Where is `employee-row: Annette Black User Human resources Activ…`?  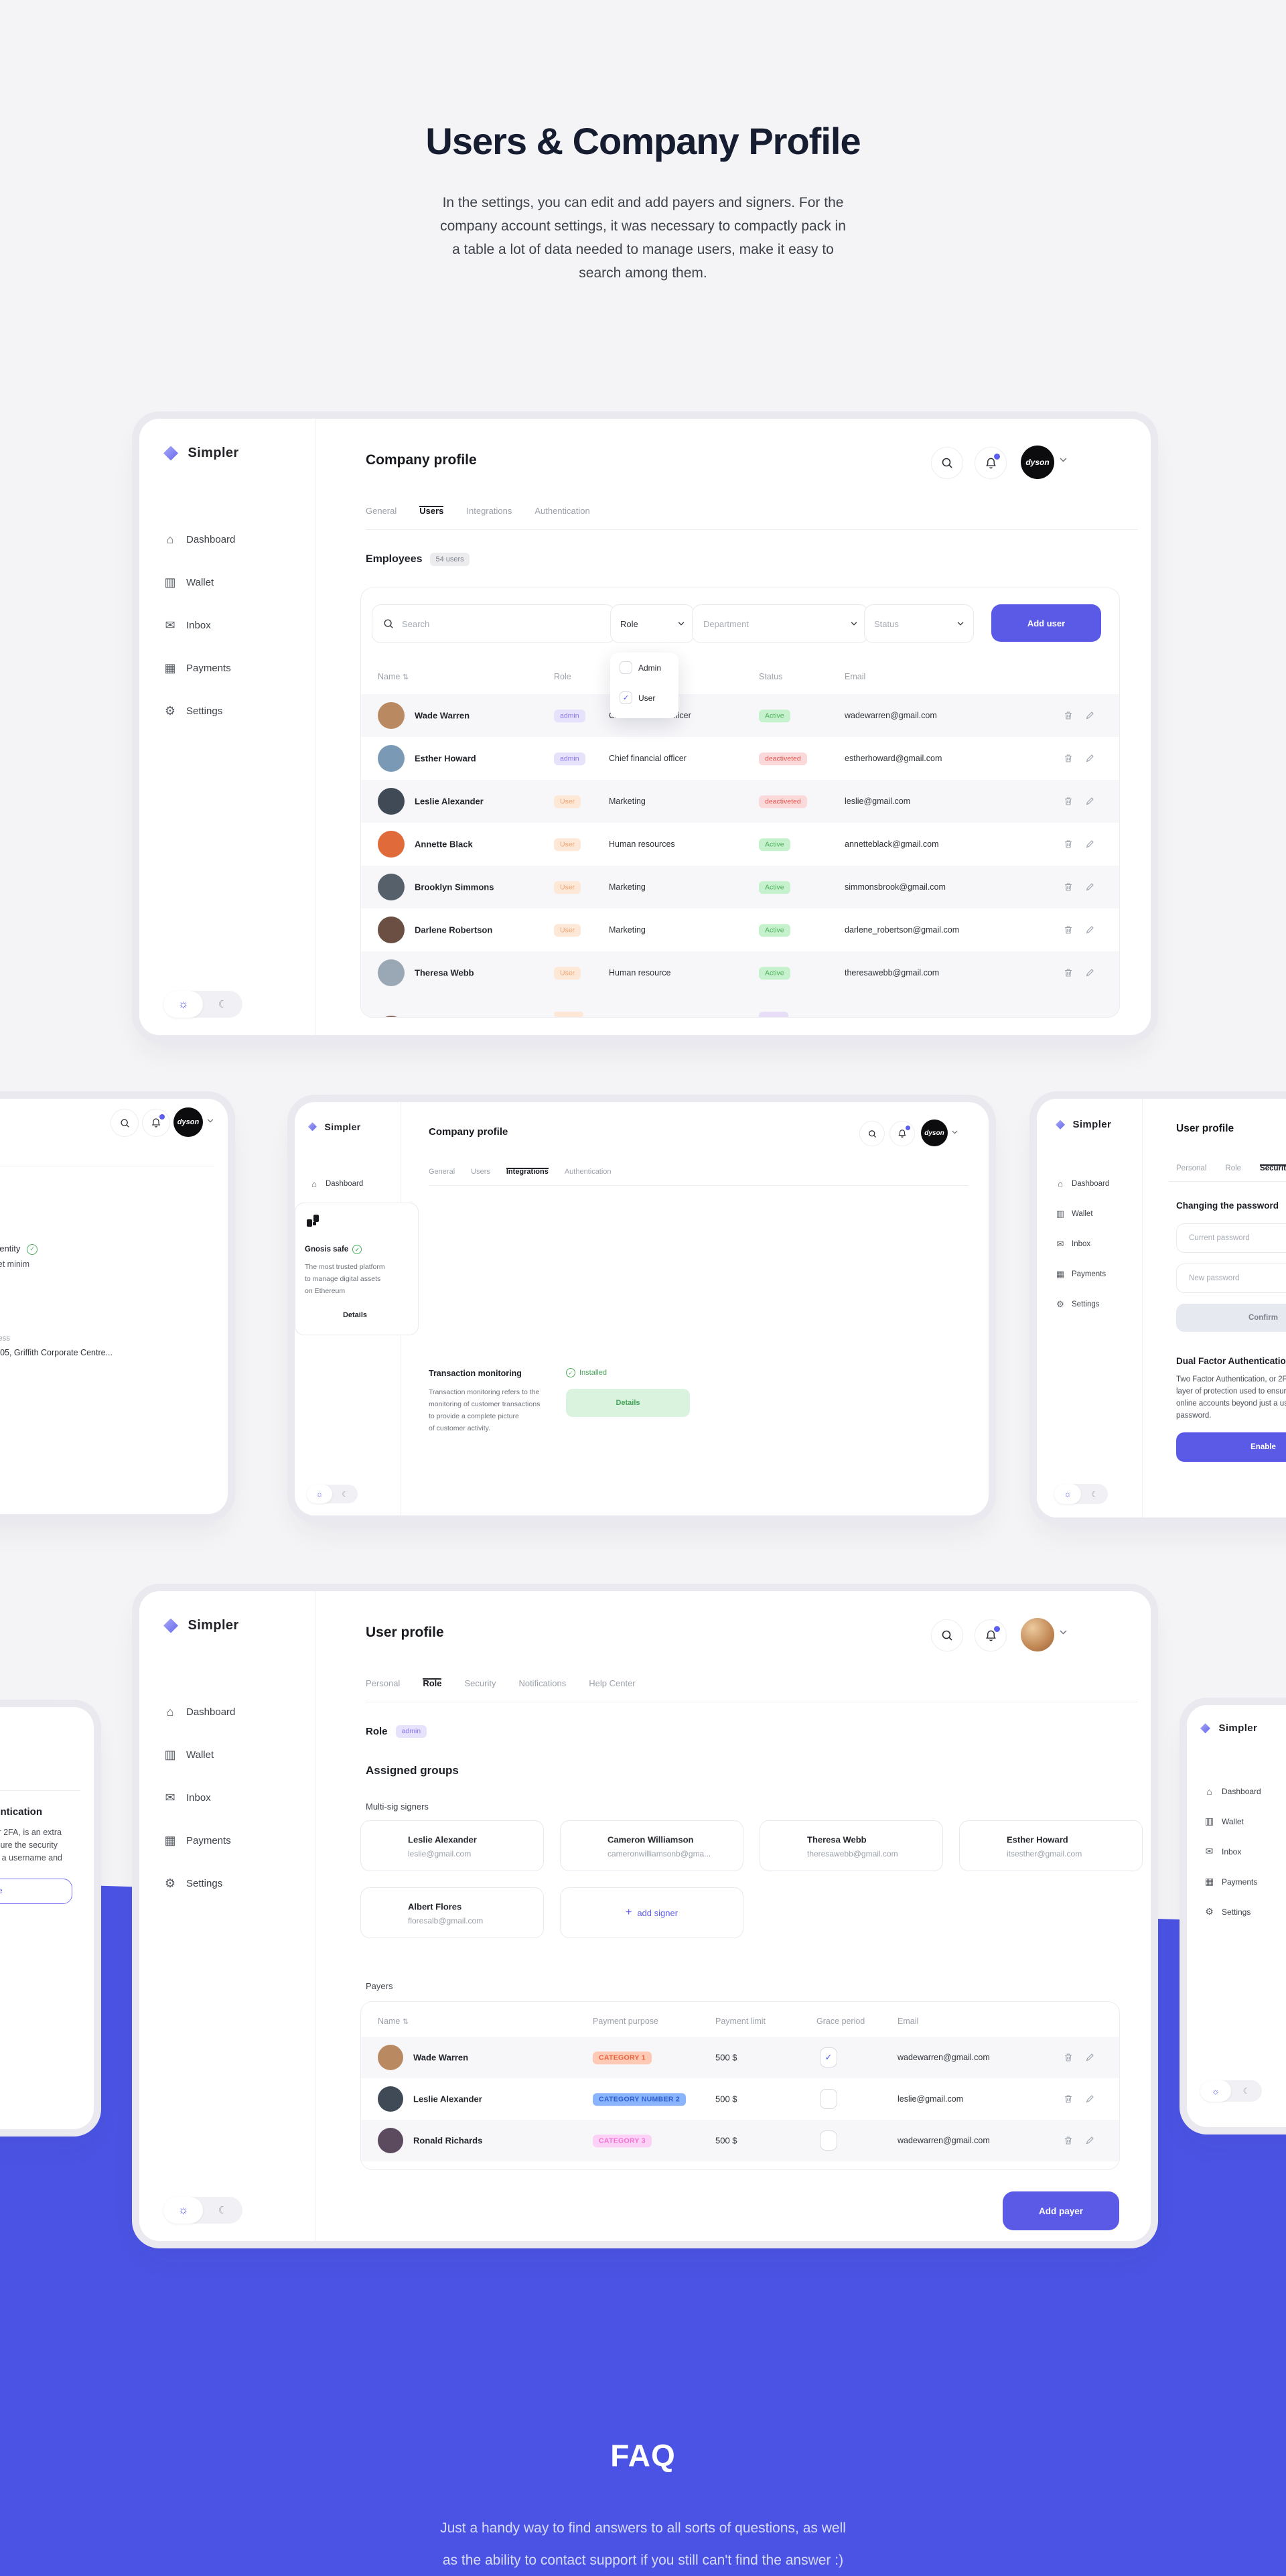 employee-row: Annette Black User Human resources Activ… is located at coordinates (740, 845).